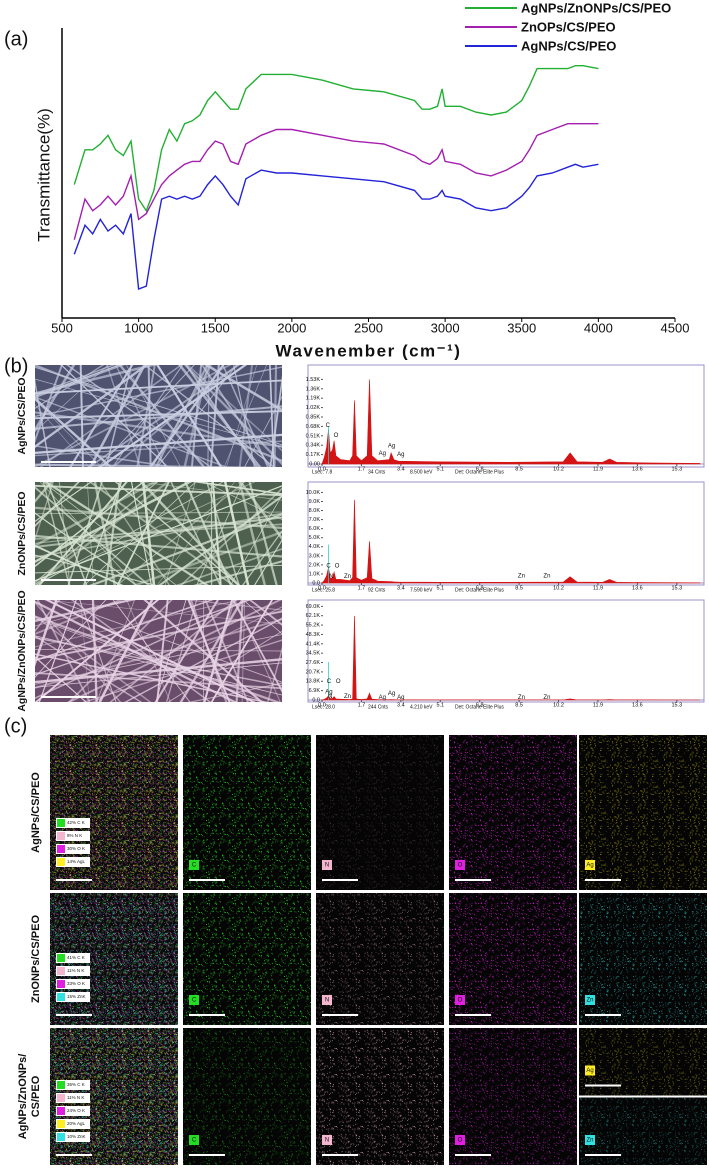  Describe the element at coordinates (322, 469) in the screenshot. I see `x-tick-label: 0.0` at that location.